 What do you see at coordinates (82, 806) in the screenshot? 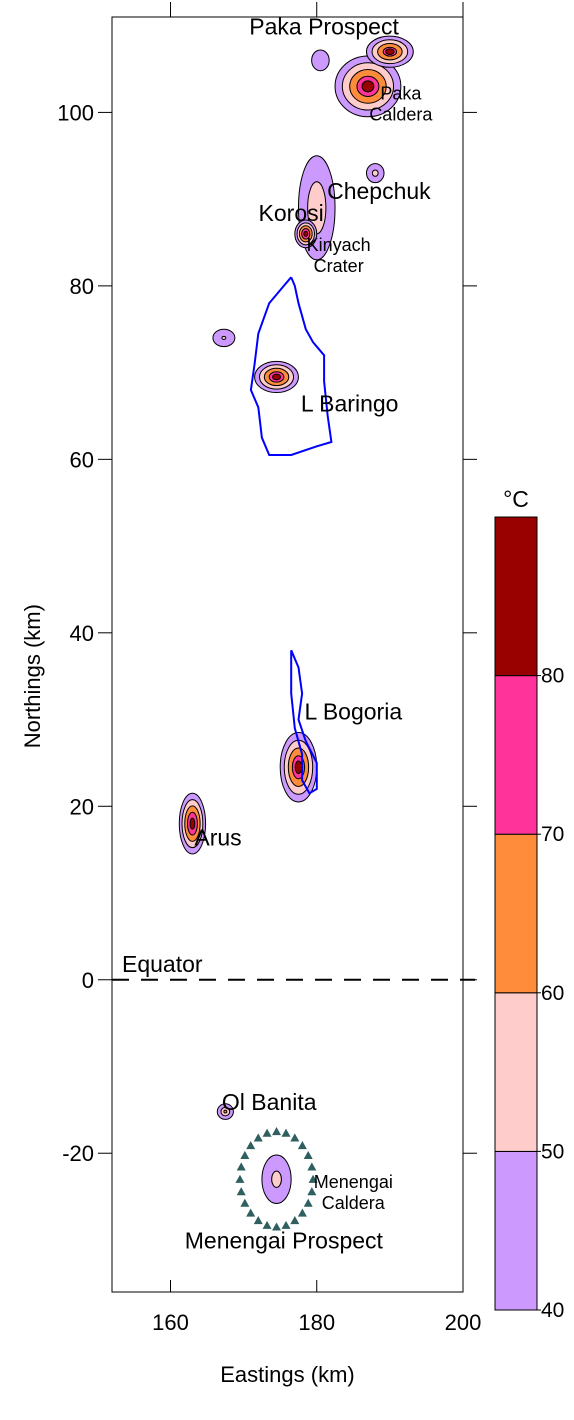
I see `y-tick-label: 20` at bounding box center [82, 806].